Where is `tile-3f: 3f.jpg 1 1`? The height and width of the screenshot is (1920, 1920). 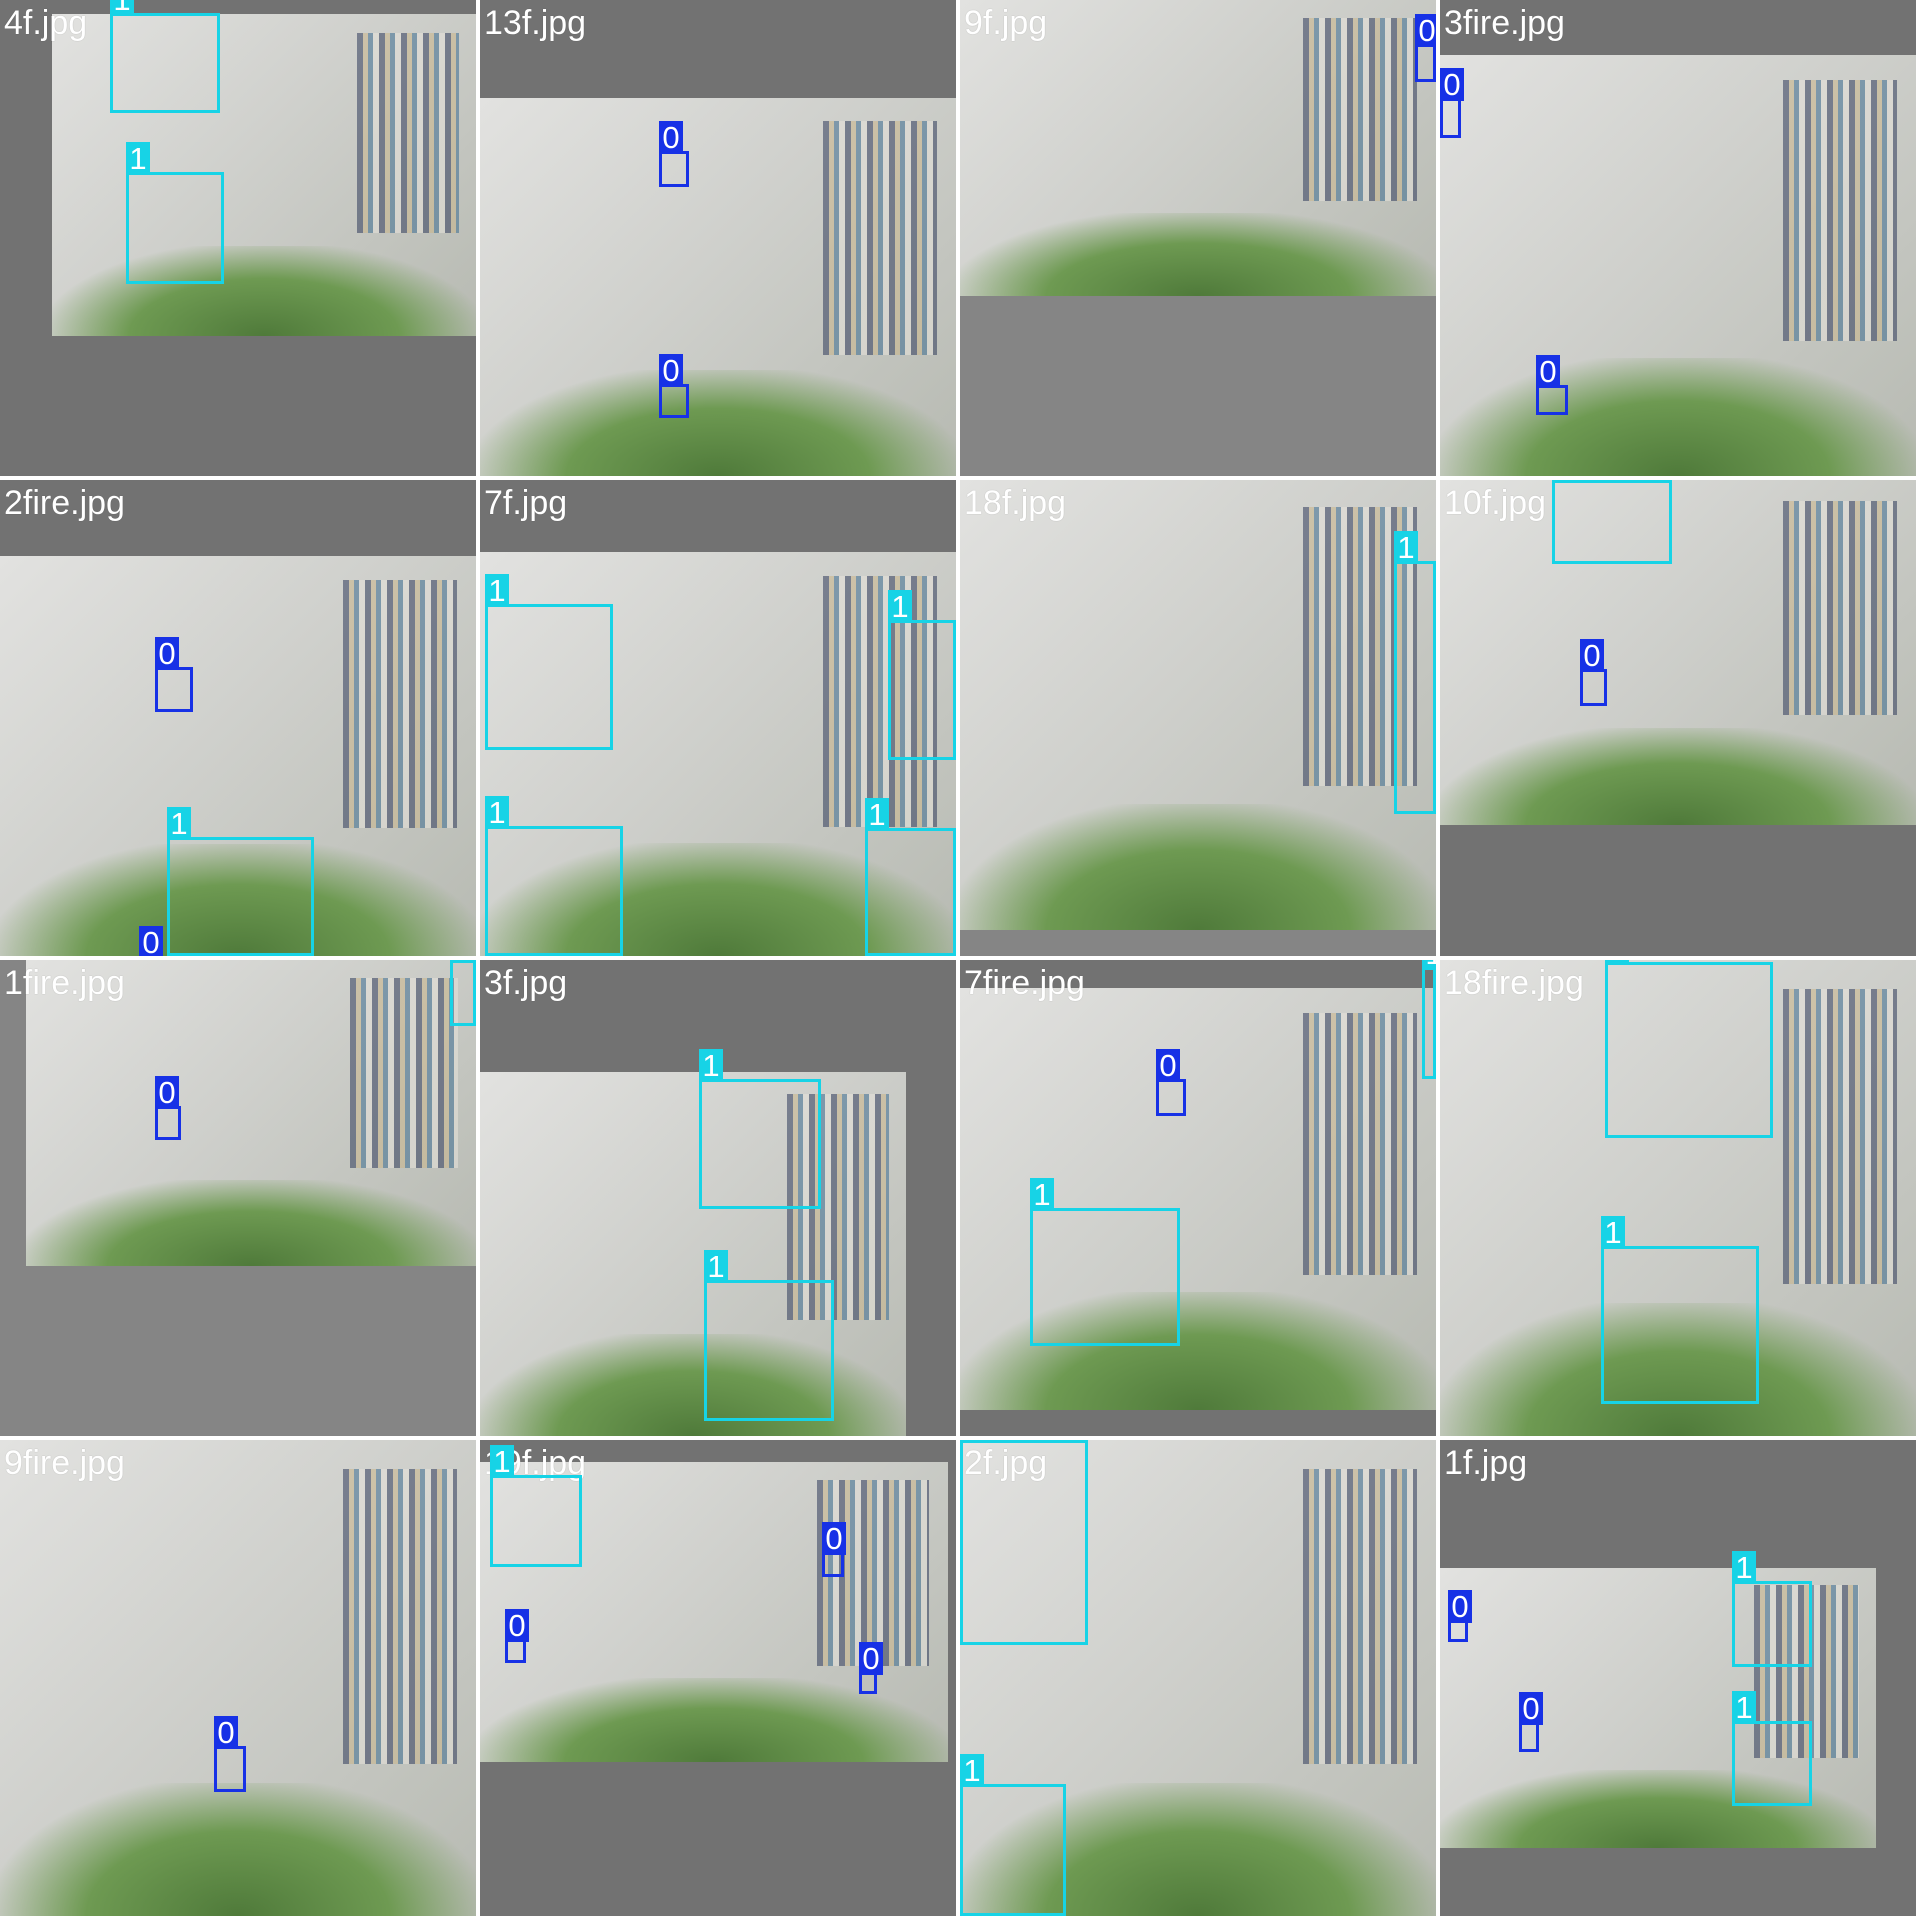 tile-3f: 3f.jpg 1 1 is located at coordinates (718, 1198).